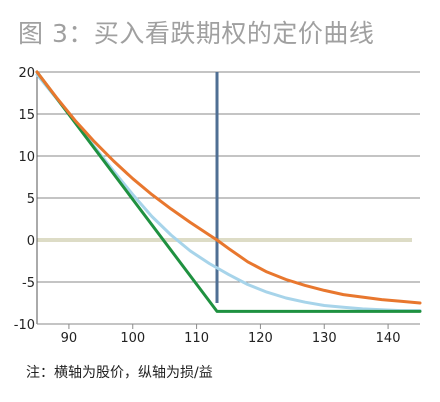 The image size is (440, 402). What do you see at coordinates (24, 325) in the screenshot?
I see `y-tick-label: -10` at bounding box center [24, 325].